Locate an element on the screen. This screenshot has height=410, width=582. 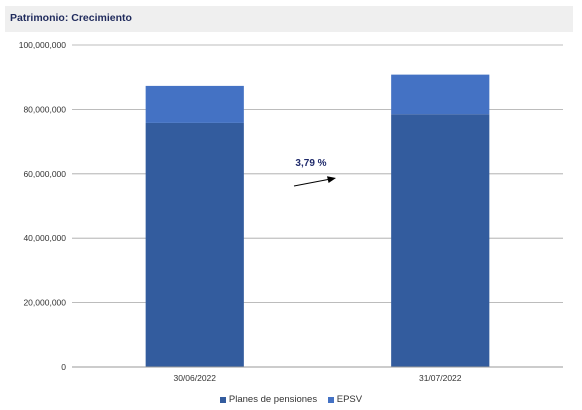
legend: Planes de pensiones EPSV is located at coordinates (291, 400).